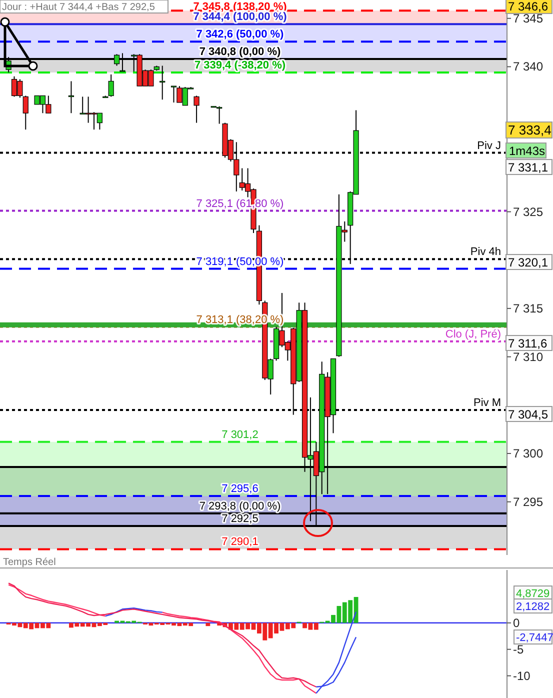  Describe the element at coordinates (516, 623) in the screenshot. I see `y-tick-label: 0` at that location.